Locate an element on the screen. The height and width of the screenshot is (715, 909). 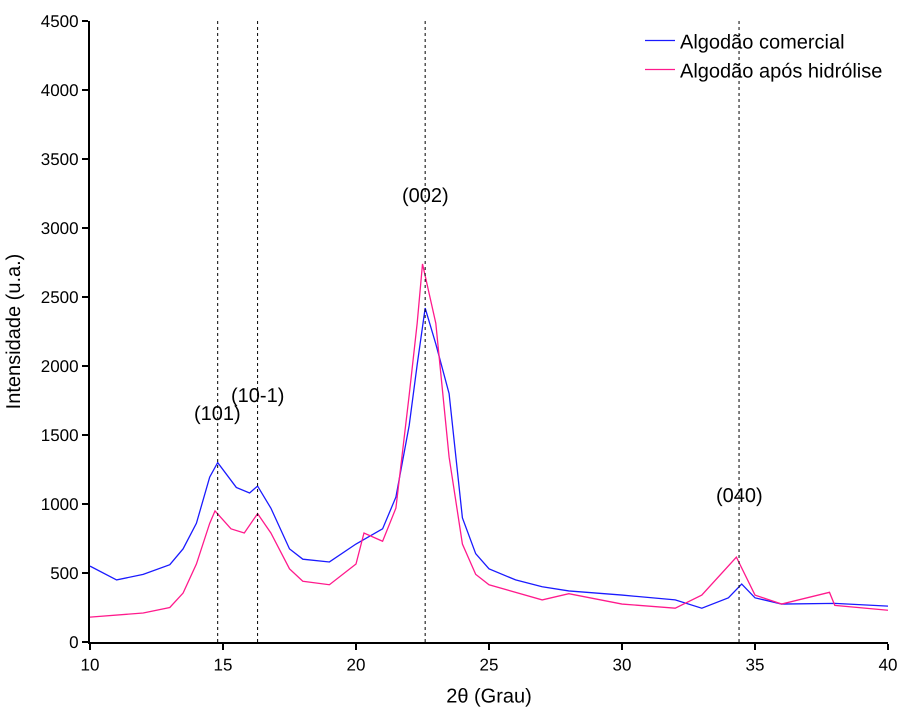
annotation: (040) is located at coordinates (739, 496).